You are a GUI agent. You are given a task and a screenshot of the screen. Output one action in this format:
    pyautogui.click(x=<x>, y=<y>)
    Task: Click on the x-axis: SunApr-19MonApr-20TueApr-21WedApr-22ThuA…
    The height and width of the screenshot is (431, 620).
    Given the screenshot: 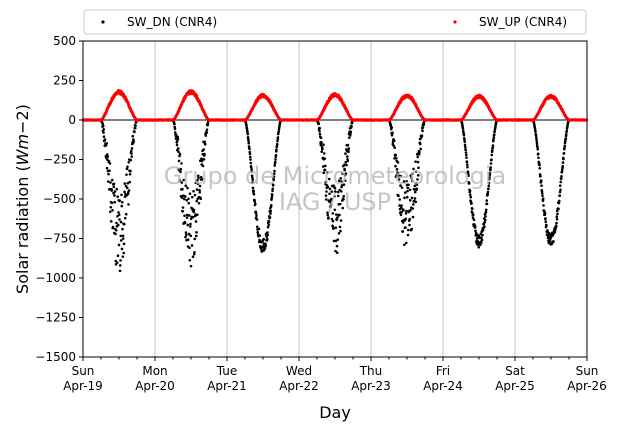 What is the action you would take?
    pyautogui.click(x=335, y=375)
    